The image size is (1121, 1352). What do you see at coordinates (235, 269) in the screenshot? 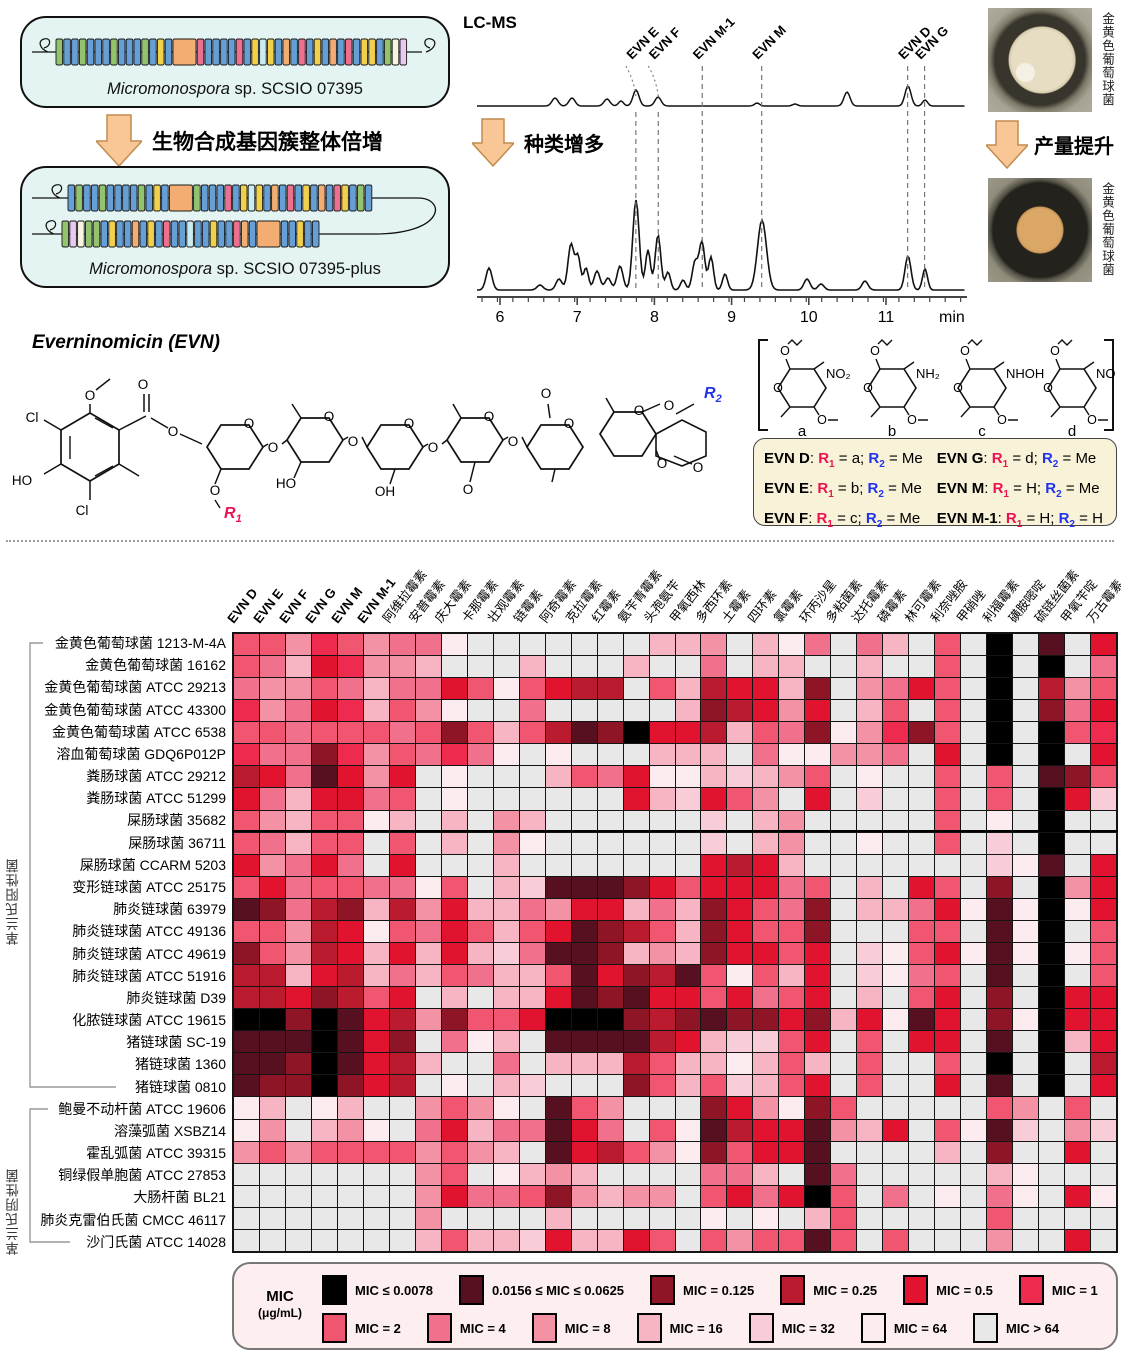
I see `strain-name-plus: Micromonospora sp. SCSIO 07395-plus` at bounding box center [235, 269].